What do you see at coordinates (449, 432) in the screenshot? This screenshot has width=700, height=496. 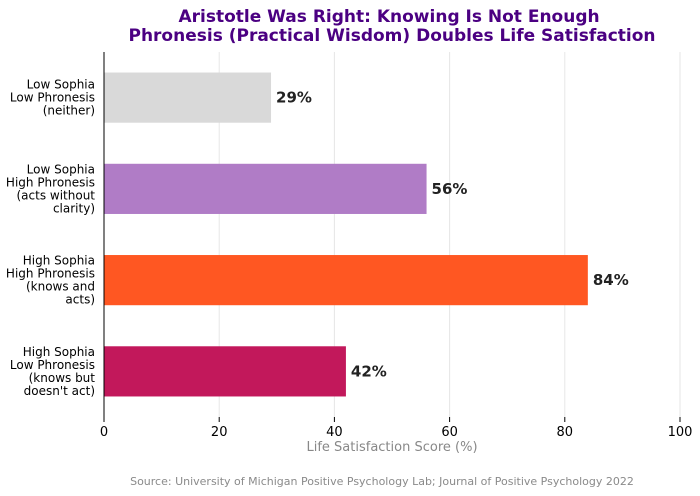 I see `x-tick-label: 60` at bounding box center [449, 432].